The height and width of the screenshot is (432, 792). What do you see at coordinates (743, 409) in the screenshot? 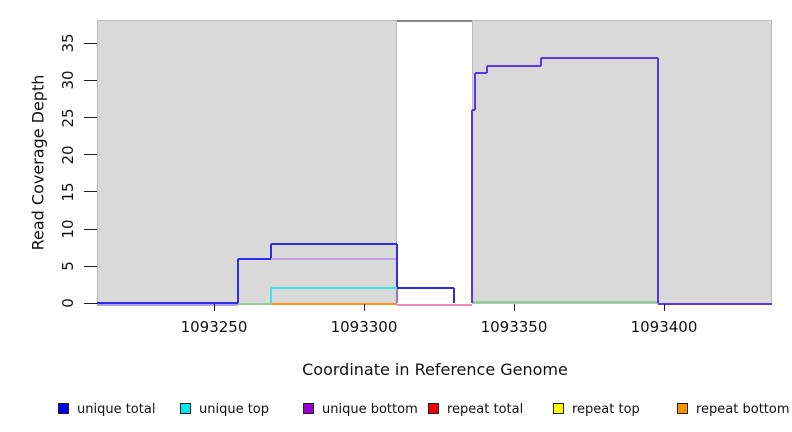
I see `legend-label: repeat bottom` at bounding box center [743, 409].